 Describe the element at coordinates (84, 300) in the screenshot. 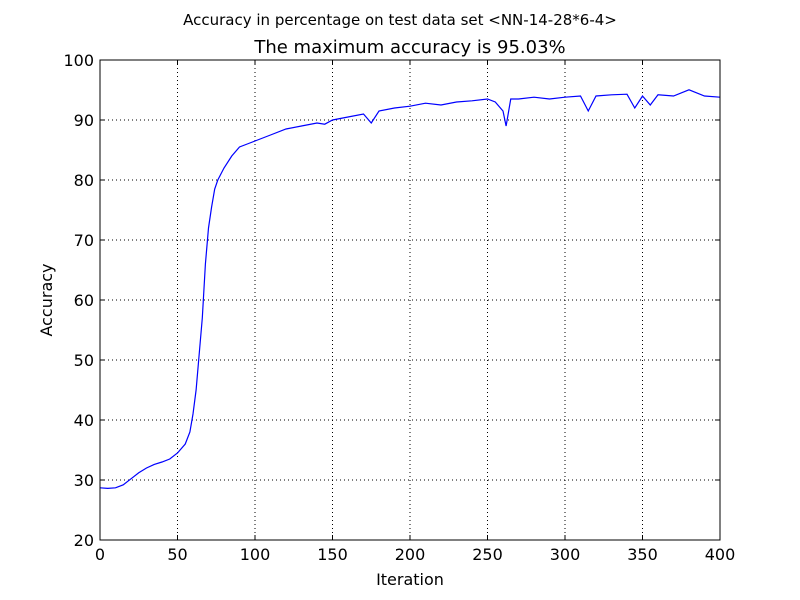

I see `y-tick-label: 60` at that location.